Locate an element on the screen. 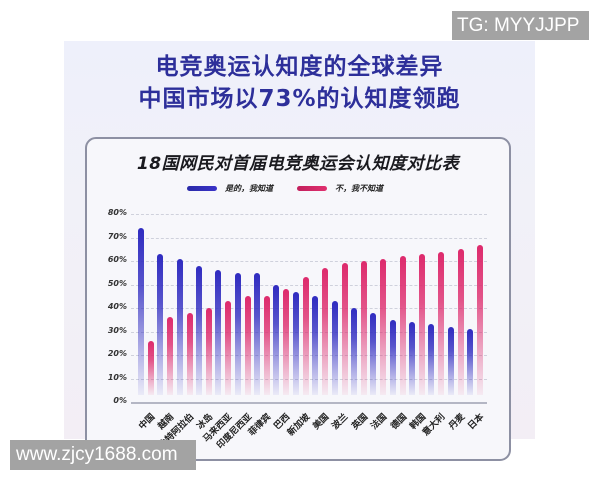 Image resolution: width=600 pixels, height=480 pixels. y-tick-label: 80% is located at coordinates (117, 212).